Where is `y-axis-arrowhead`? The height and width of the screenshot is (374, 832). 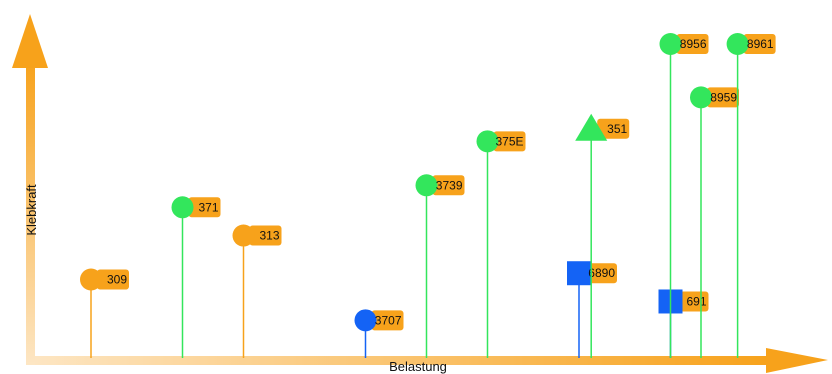
y-axis-arrowhead is located at coordinates (30, 41).